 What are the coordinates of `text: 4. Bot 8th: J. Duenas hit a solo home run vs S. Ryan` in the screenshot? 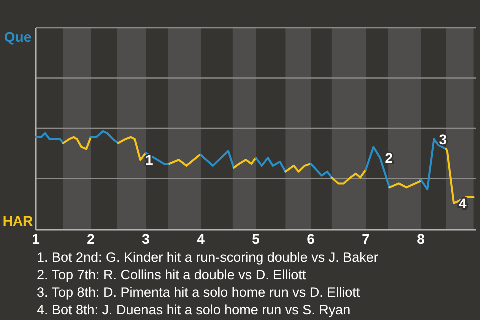 It's located at (194, 310).